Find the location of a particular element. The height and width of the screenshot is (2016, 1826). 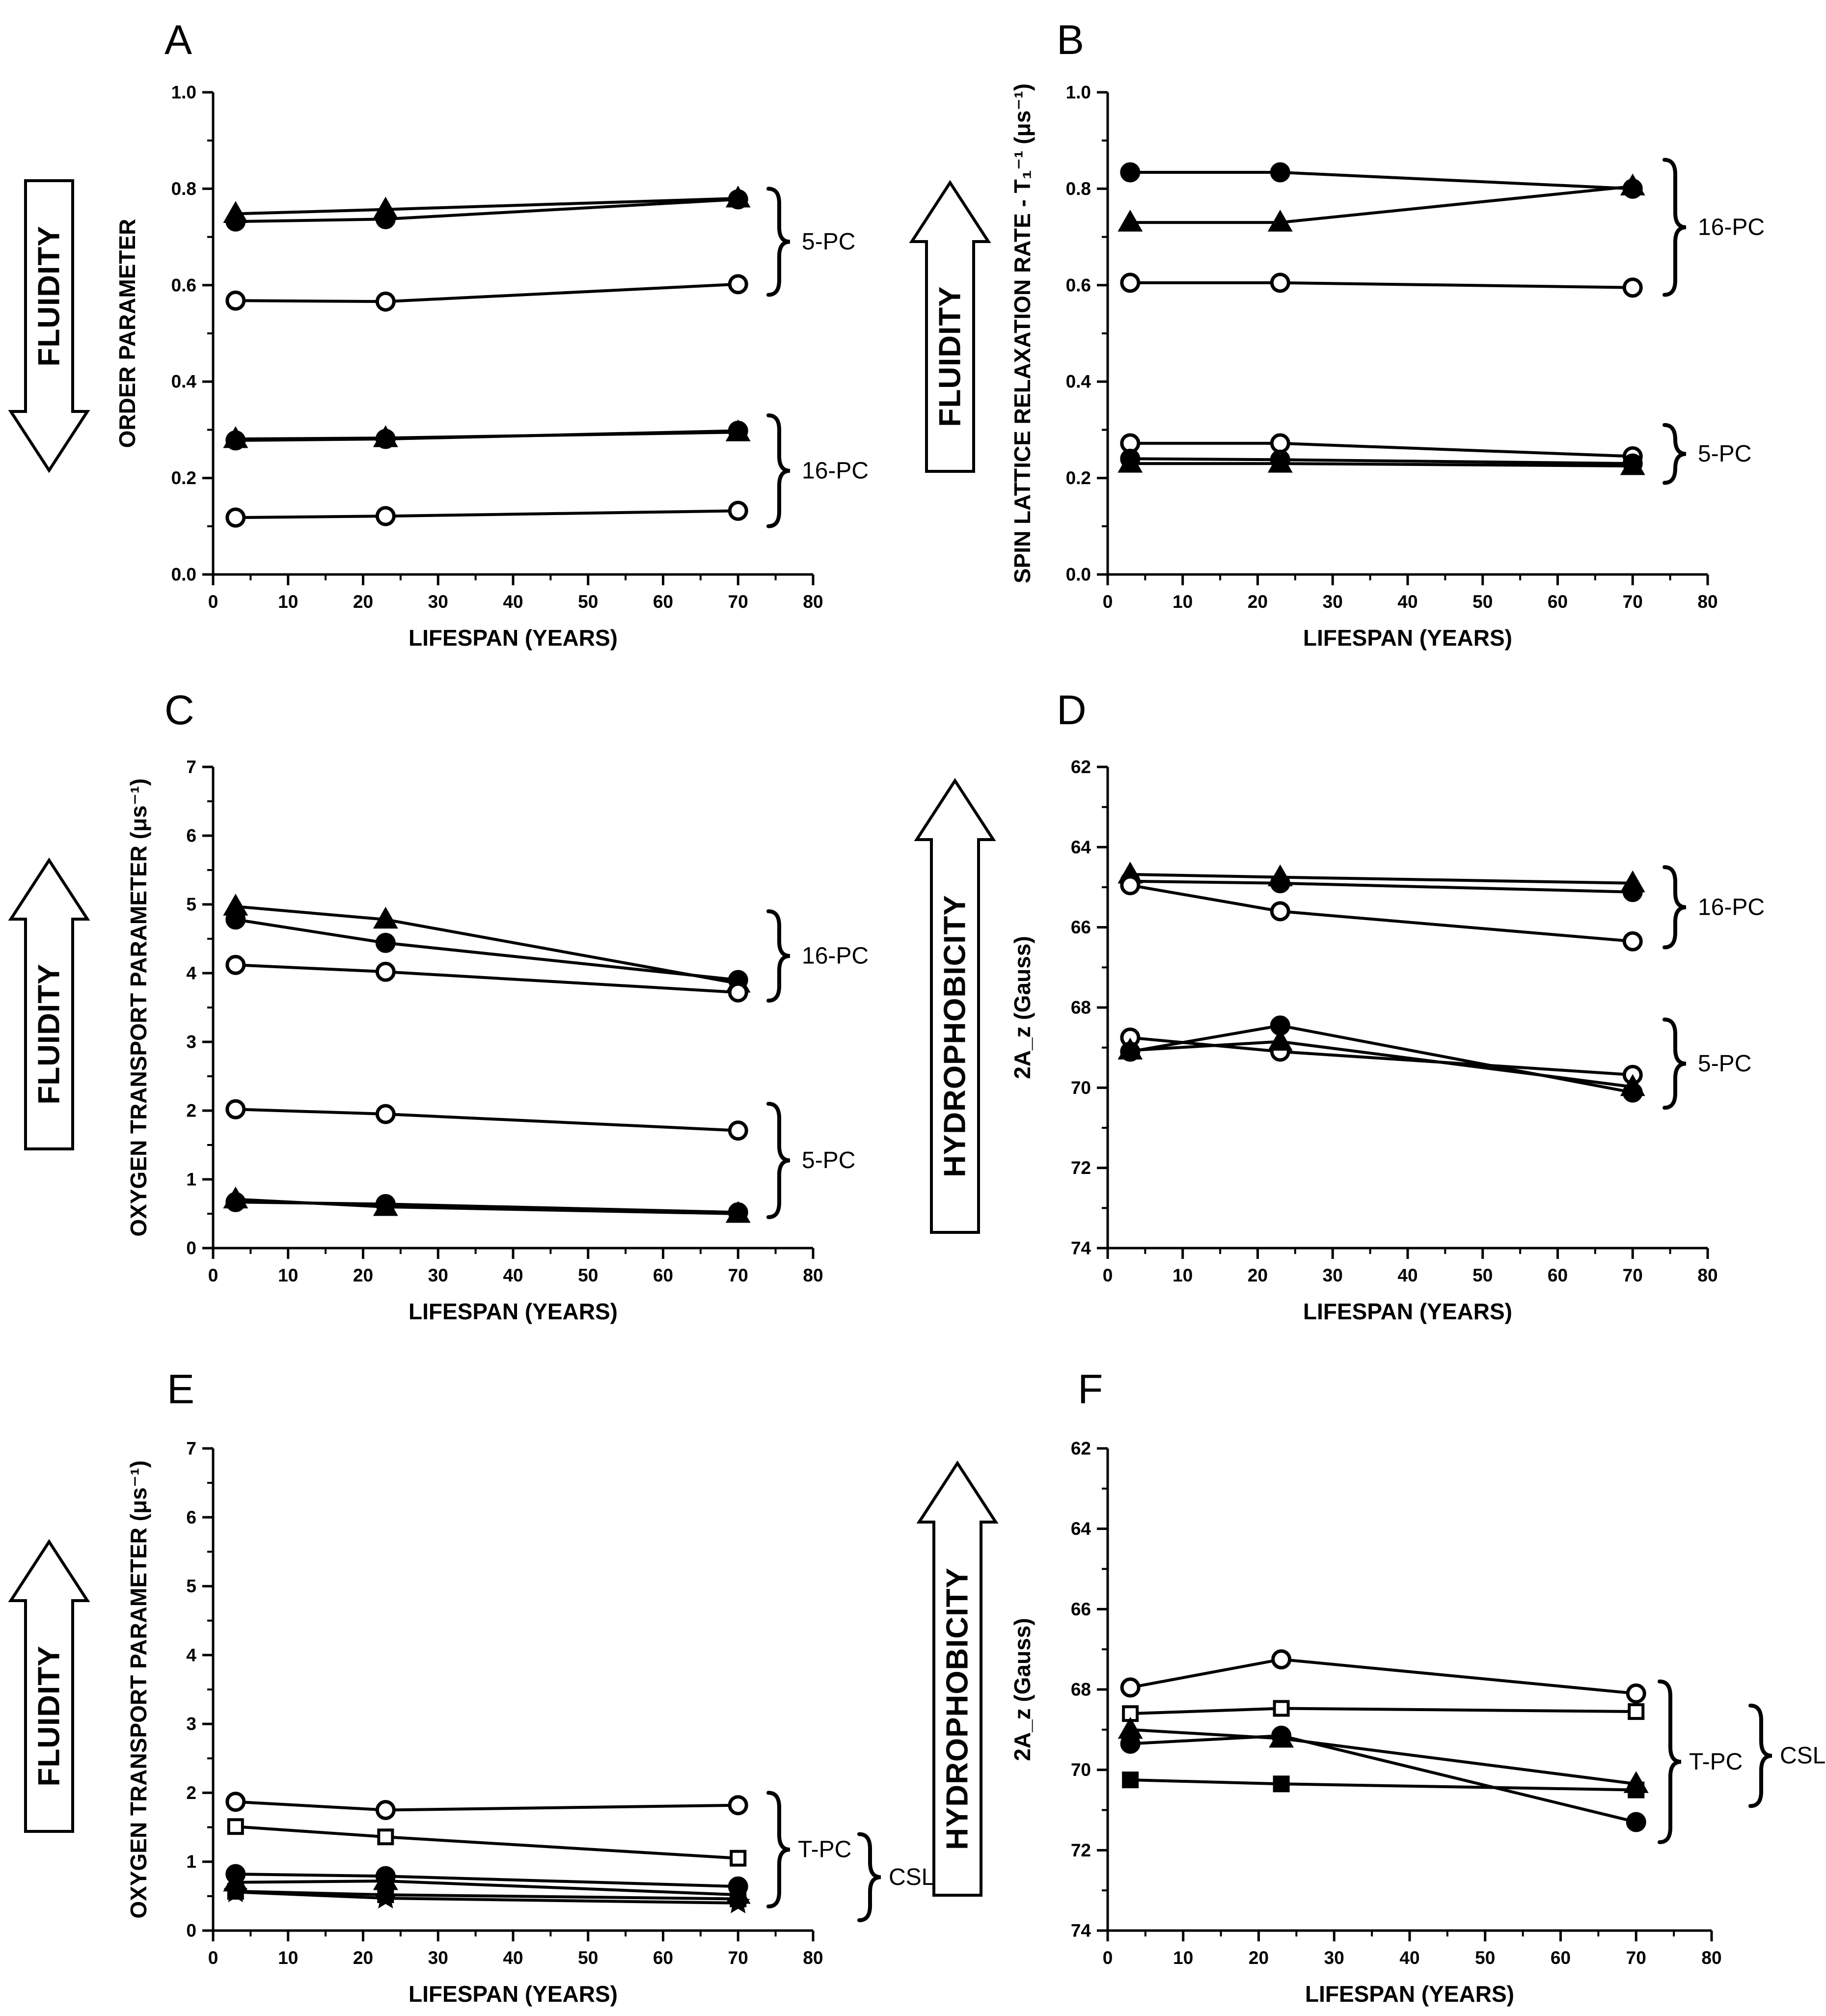

y-tick-label: 0 is located at coordinates (191, 1931).